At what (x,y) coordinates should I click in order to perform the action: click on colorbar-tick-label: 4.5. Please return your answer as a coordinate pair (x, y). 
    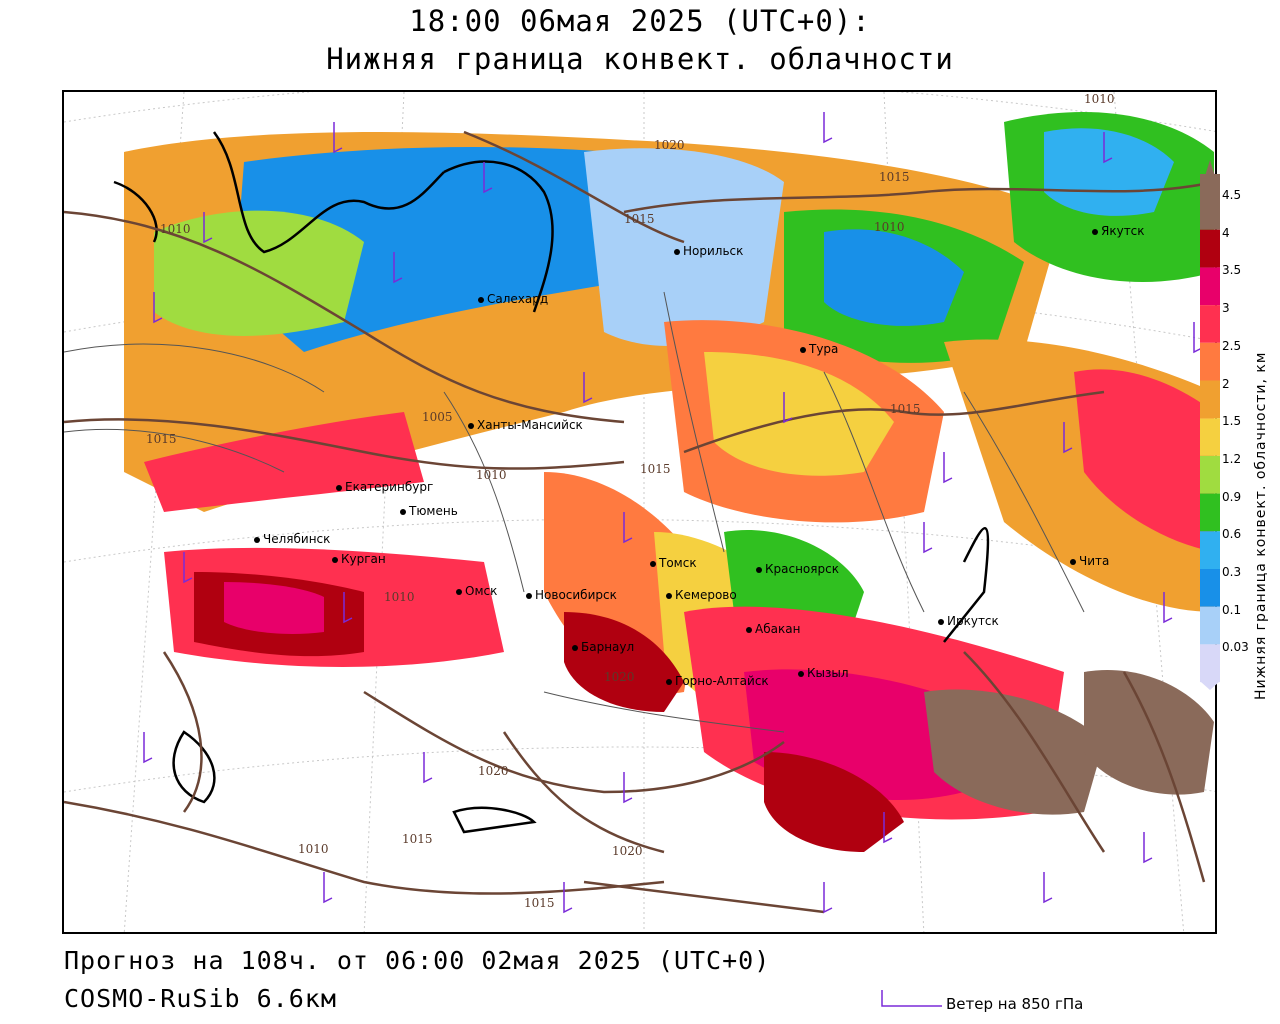
    Looking at the image, I should click on (1232, 195).